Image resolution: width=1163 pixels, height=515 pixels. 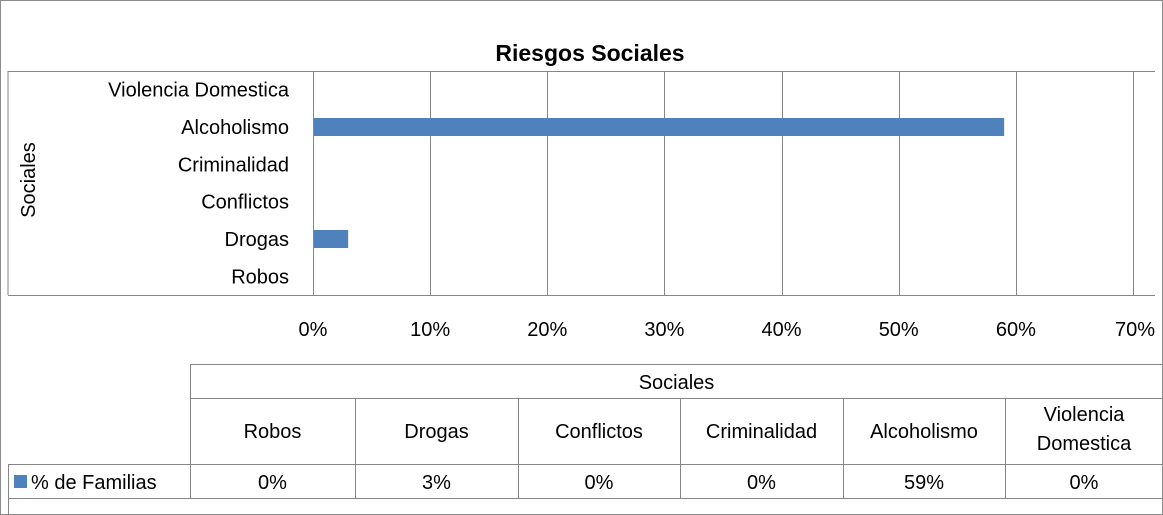 I want to click on table-column-header: Conflictos, so click(x=599, y=432).